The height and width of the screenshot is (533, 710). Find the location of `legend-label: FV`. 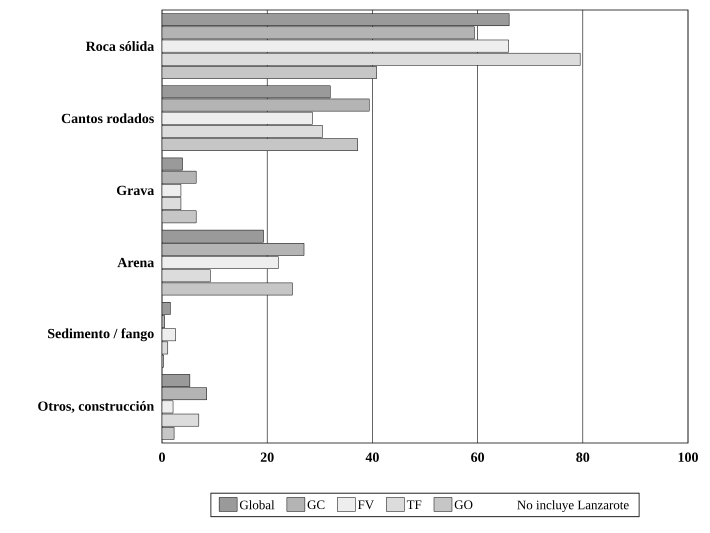

legend-label: FV is located at coordinates (366, 505).